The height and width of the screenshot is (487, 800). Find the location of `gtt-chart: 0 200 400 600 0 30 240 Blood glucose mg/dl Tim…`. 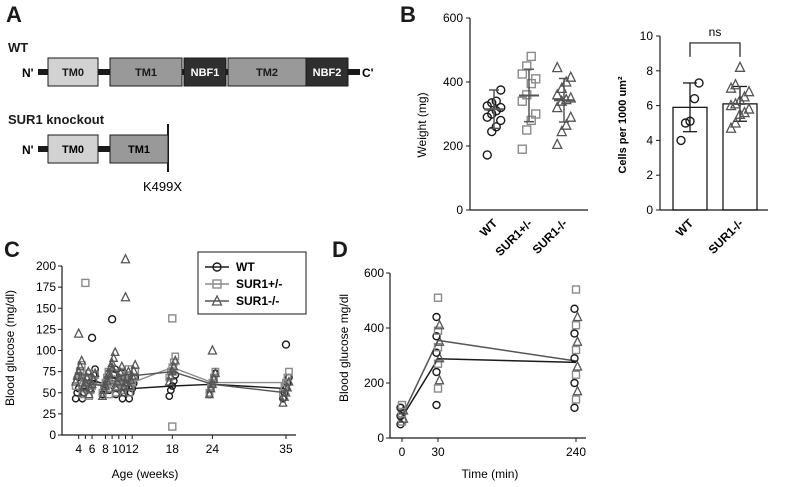

gtt-chart: 0 200 400 600 0 30 240 Blood glucose mg/dl Tim… is located at coordinates (461, 373).